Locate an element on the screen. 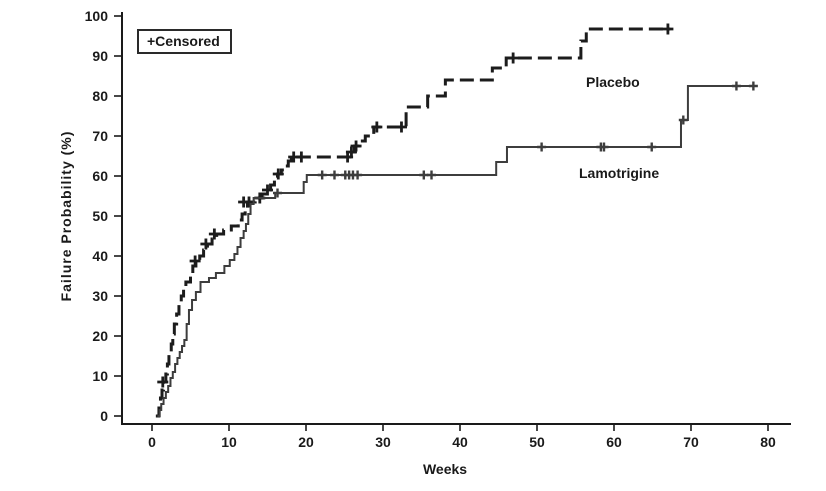  y-axis-title: Failure Probability (%) is located at coordinates (66, 216).